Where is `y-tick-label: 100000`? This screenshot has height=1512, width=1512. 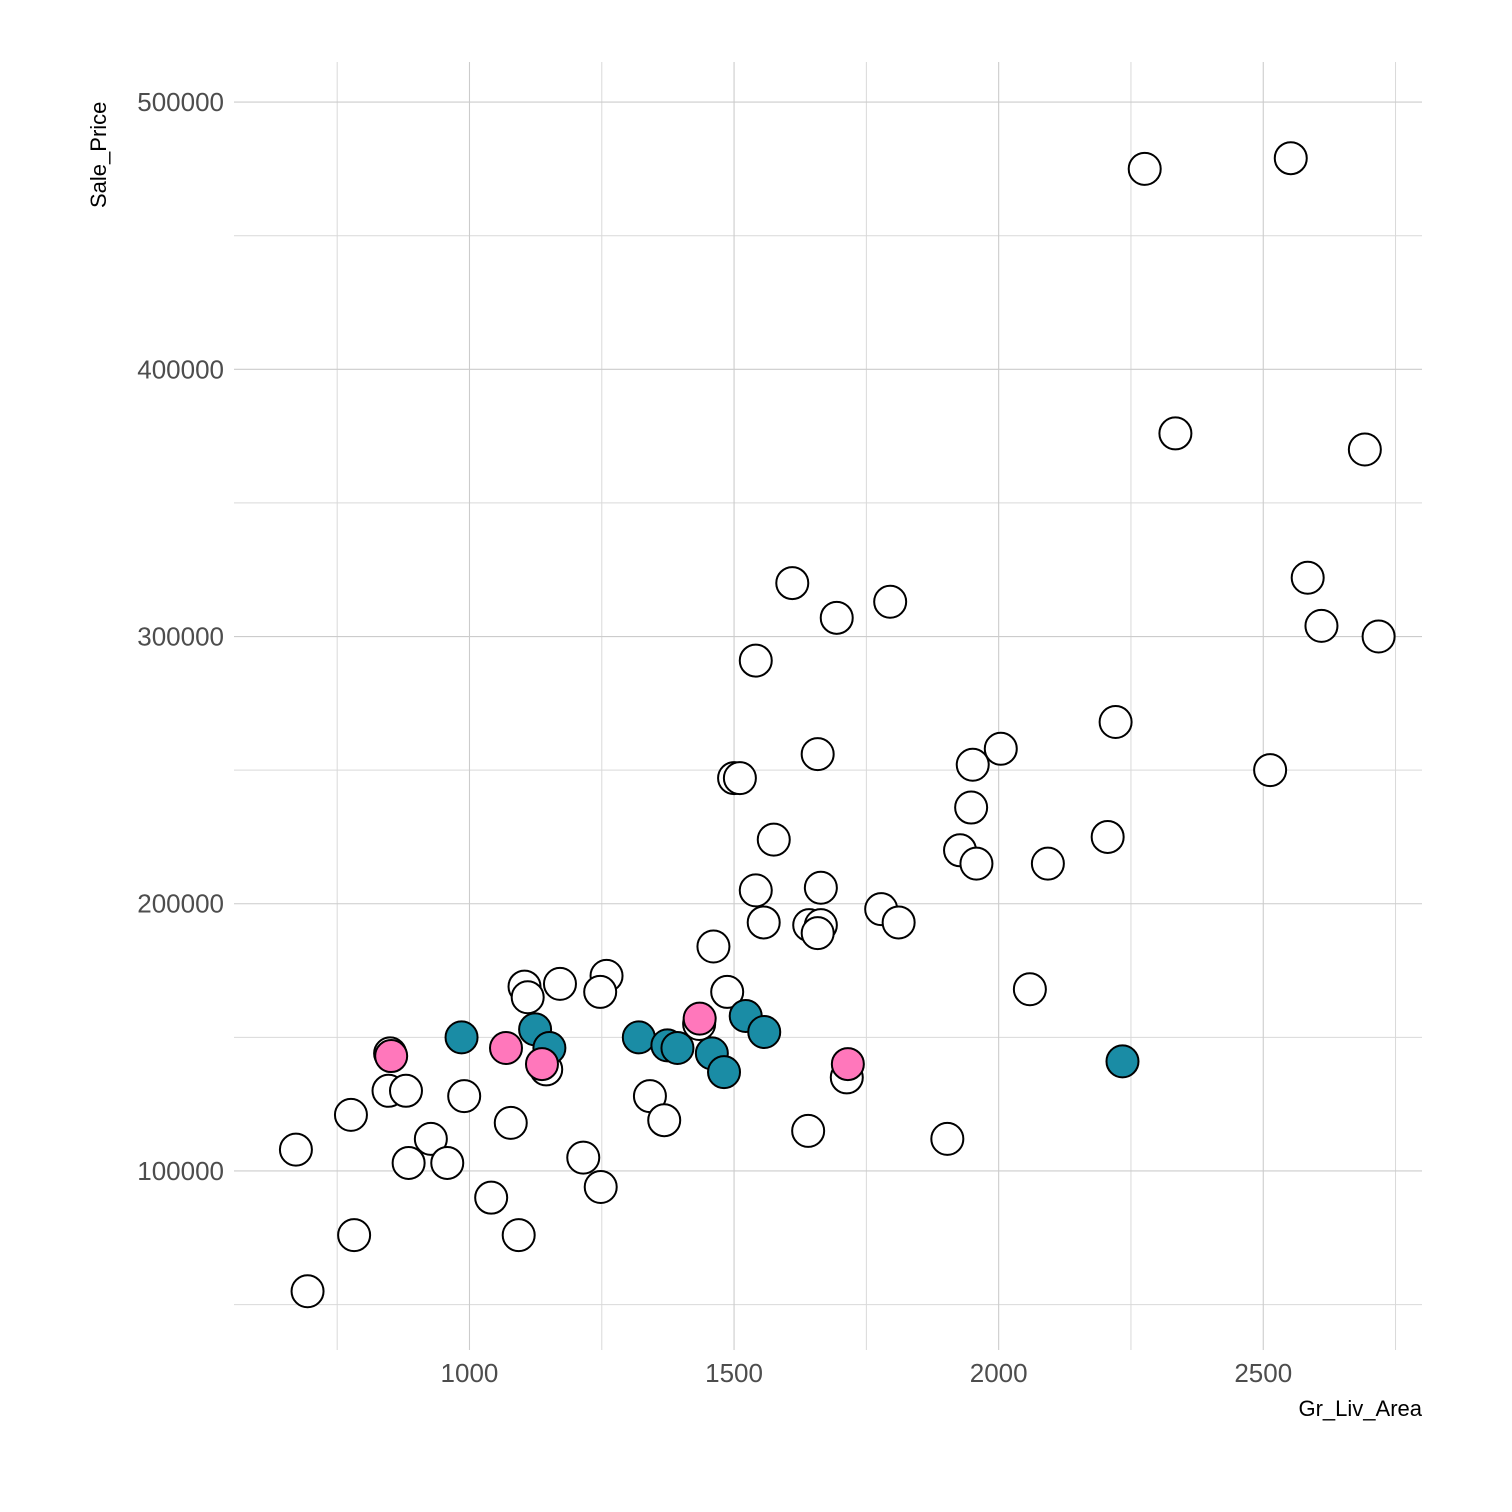 y-tick-label: 100000 is located at coordinates (180, 1171).